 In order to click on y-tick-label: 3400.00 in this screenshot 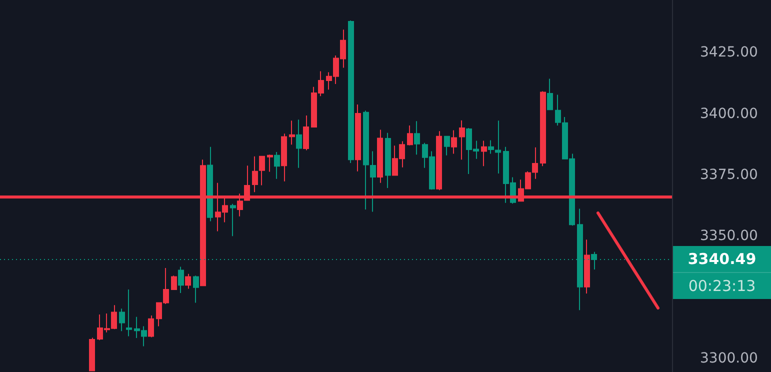, I will do `click(729, 114)`.